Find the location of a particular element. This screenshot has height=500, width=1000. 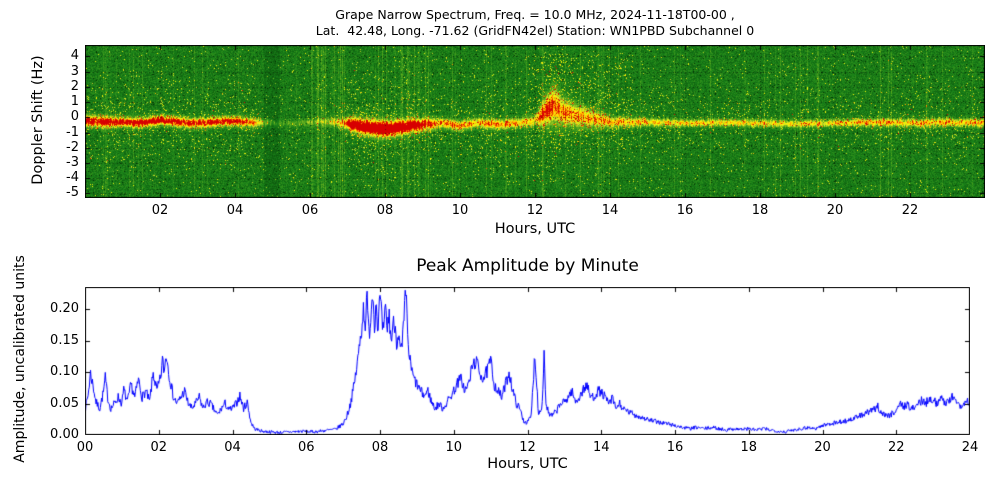

spectrogram-x-tick-label: 12 is located at coordinates (535, 210).